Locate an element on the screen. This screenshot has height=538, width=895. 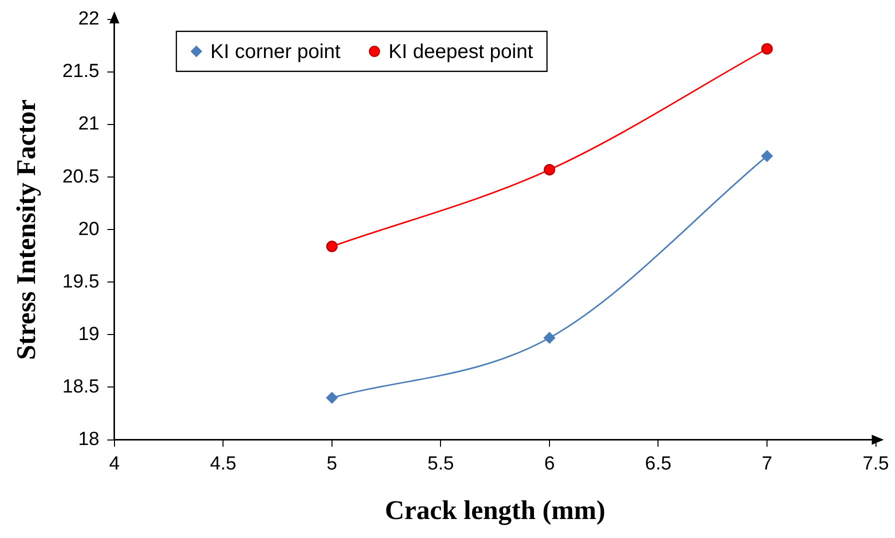
y-tick-label: 20 is located at coordinates (89, 229).